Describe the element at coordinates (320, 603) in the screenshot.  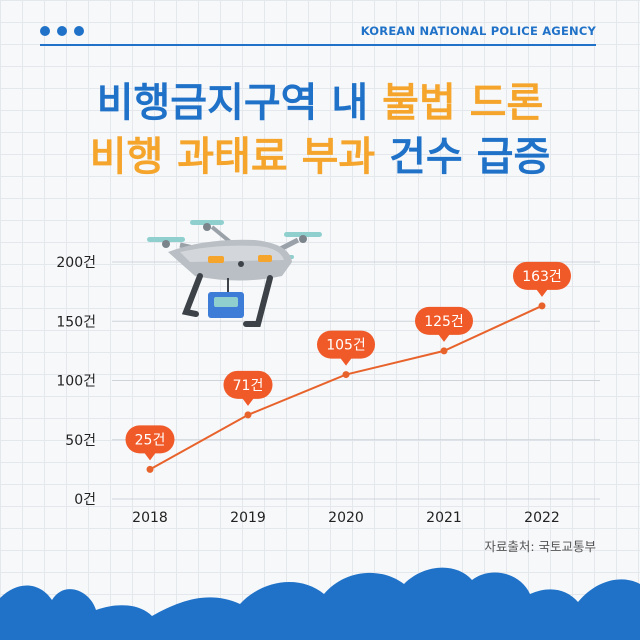
I see `wave-decoration` at that location.